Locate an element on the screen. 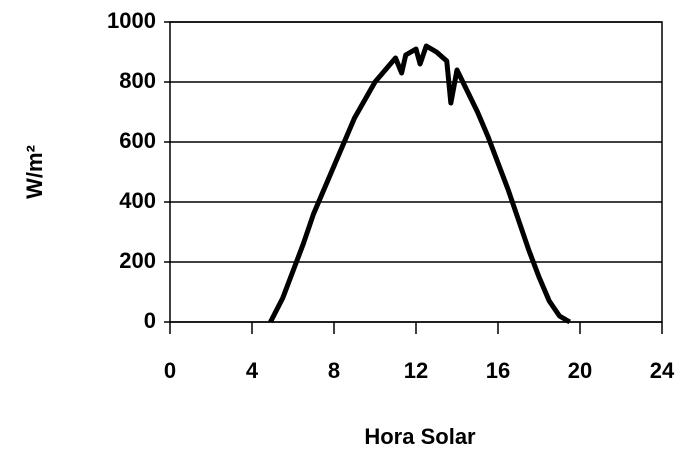 This screenshot has width=685, height=457. x-tick-label: 20 is located at coordinates (580, 370).